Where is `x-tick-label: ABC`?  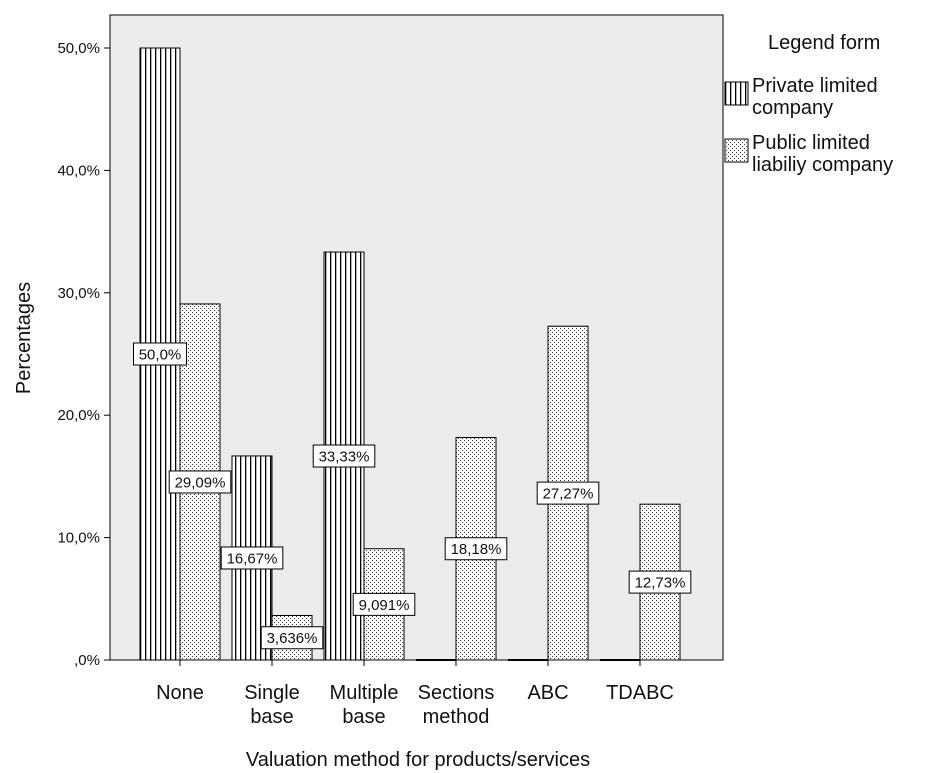 x-tick-label: ABC is located at coordinates (547, 693).